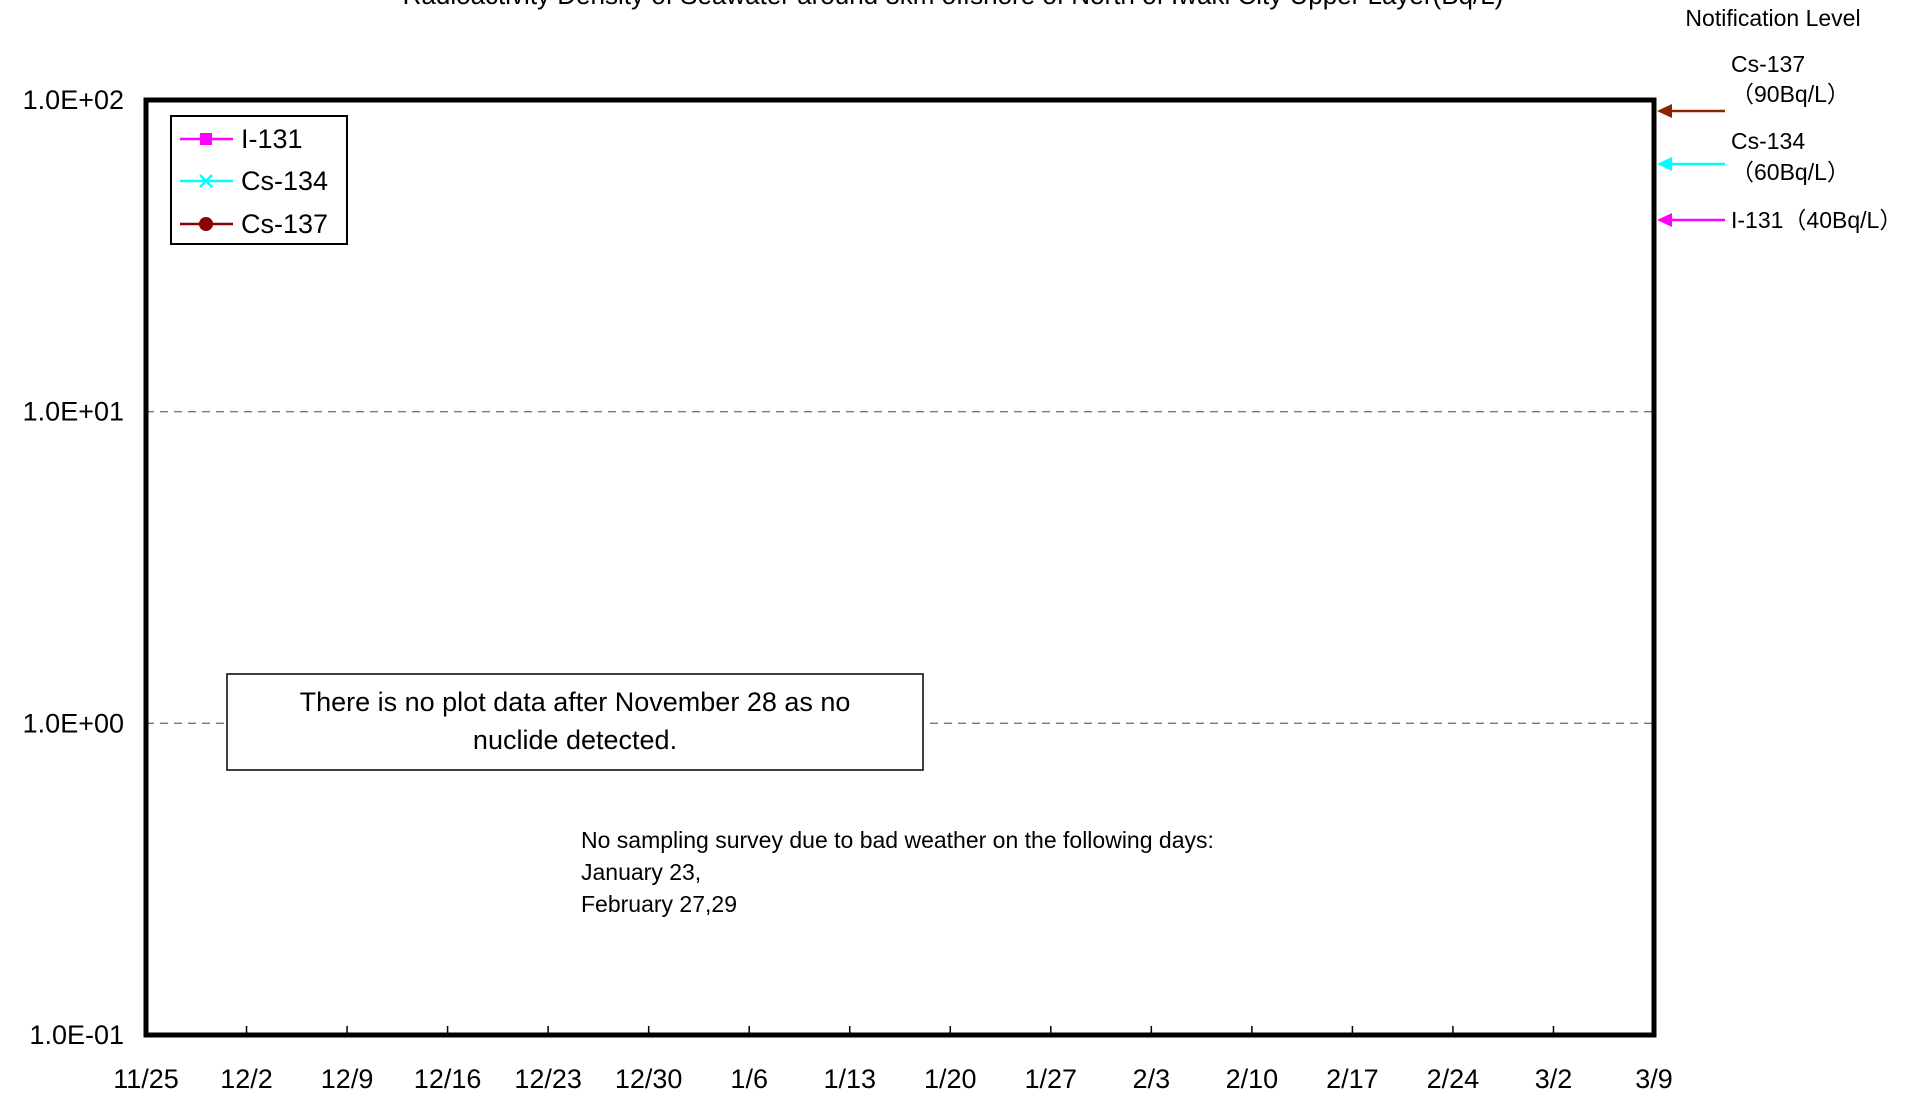  Describe the element at coordinates (284, 224) in the screenshot. I see `legend-label-cs137: Cs-137` at that location.